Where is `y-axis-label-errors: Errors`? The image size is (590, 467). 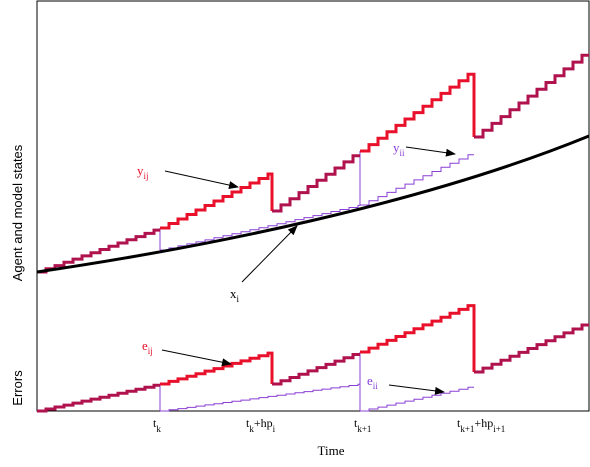
y-axis-label-errors: Errors is located at coordinates (17, 388).